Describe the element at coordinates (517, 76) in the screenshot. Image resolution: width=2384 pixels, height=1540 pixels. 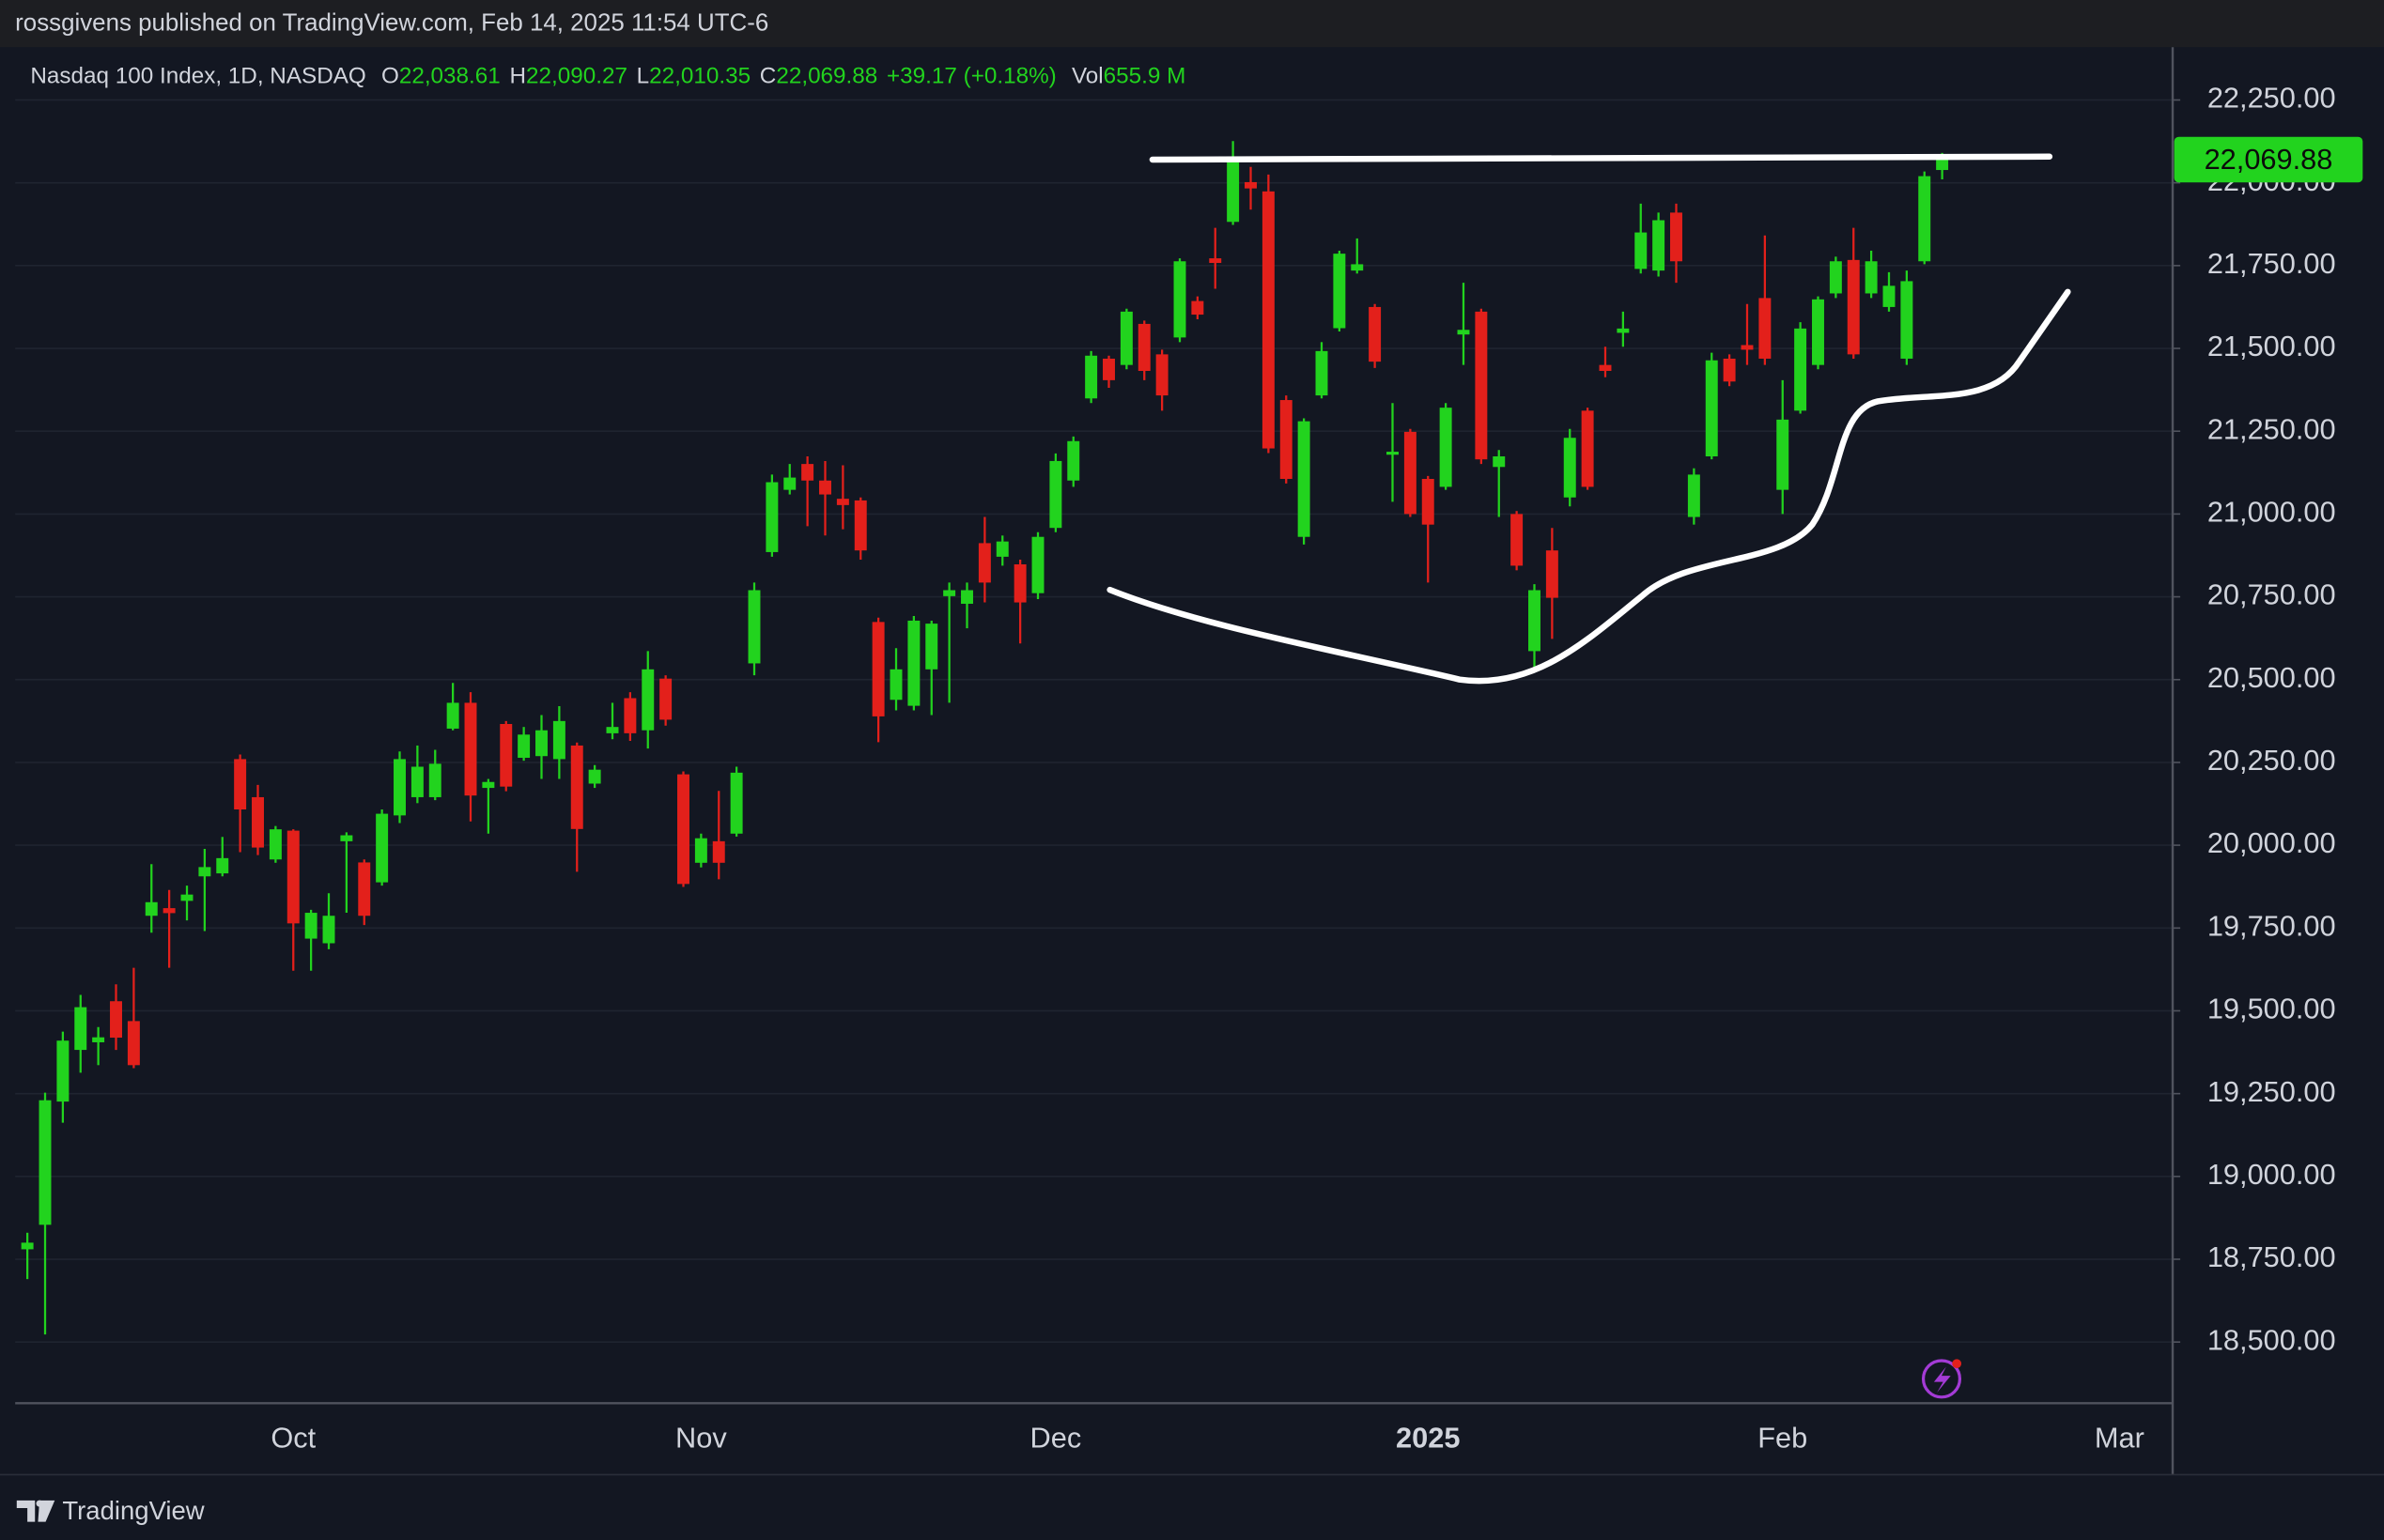
I see `ohlc-key: H` at that location.